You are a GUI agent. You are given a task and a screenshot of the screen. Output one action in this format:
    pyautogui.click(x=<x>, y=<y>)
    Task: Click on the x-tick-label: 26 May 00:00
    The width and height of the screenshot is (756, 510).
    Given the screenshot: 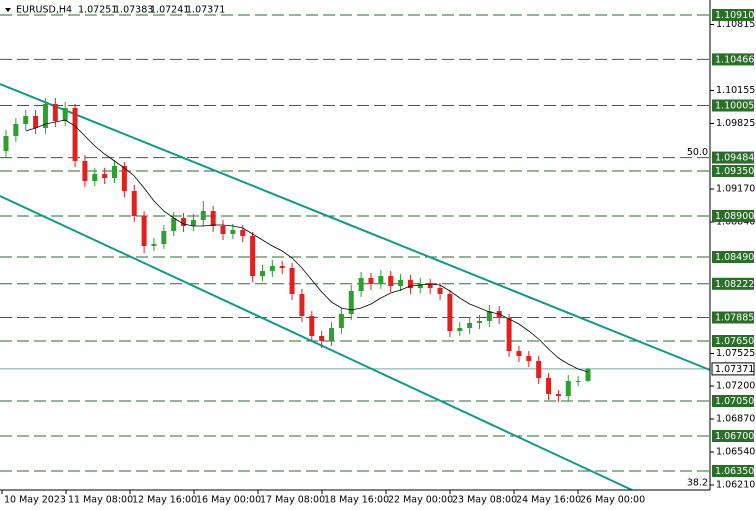 What is the action you would take?
    pyautogui.click(x=612, y=500)
    